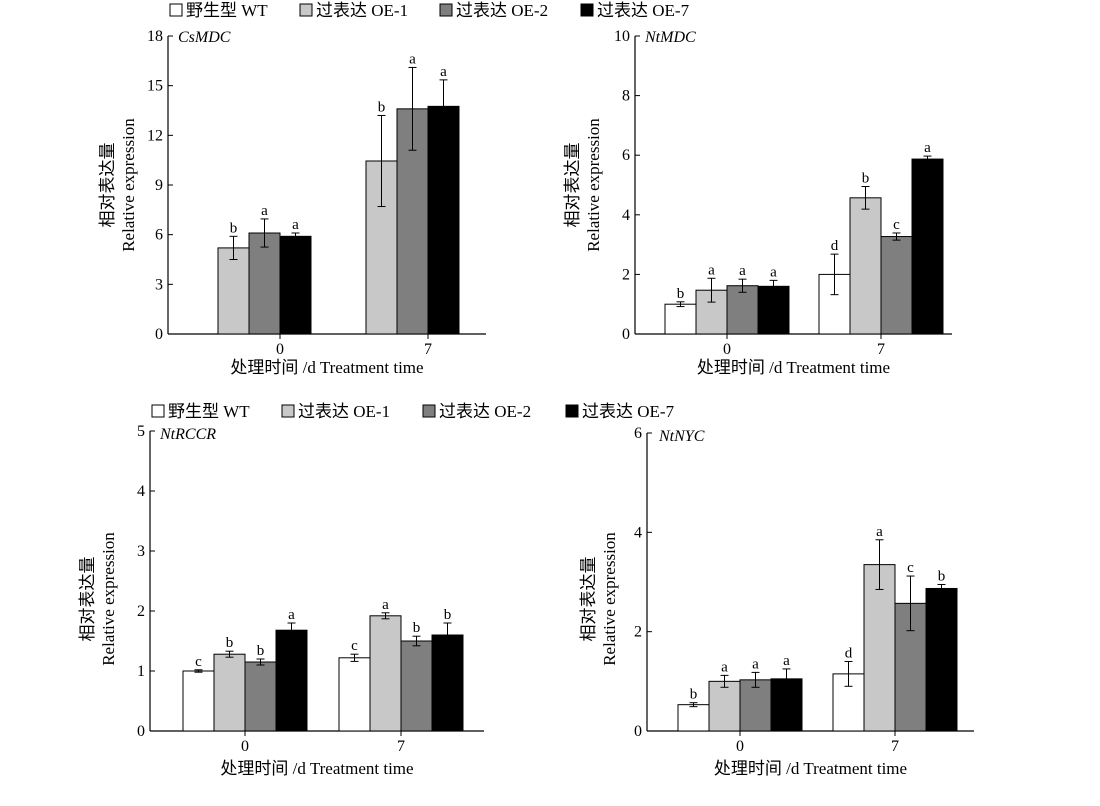 The image size is (1100, 806). Describe the element at coordinates (879, 648) in the screenshot. I see `bar-oe1-day7` at that location.